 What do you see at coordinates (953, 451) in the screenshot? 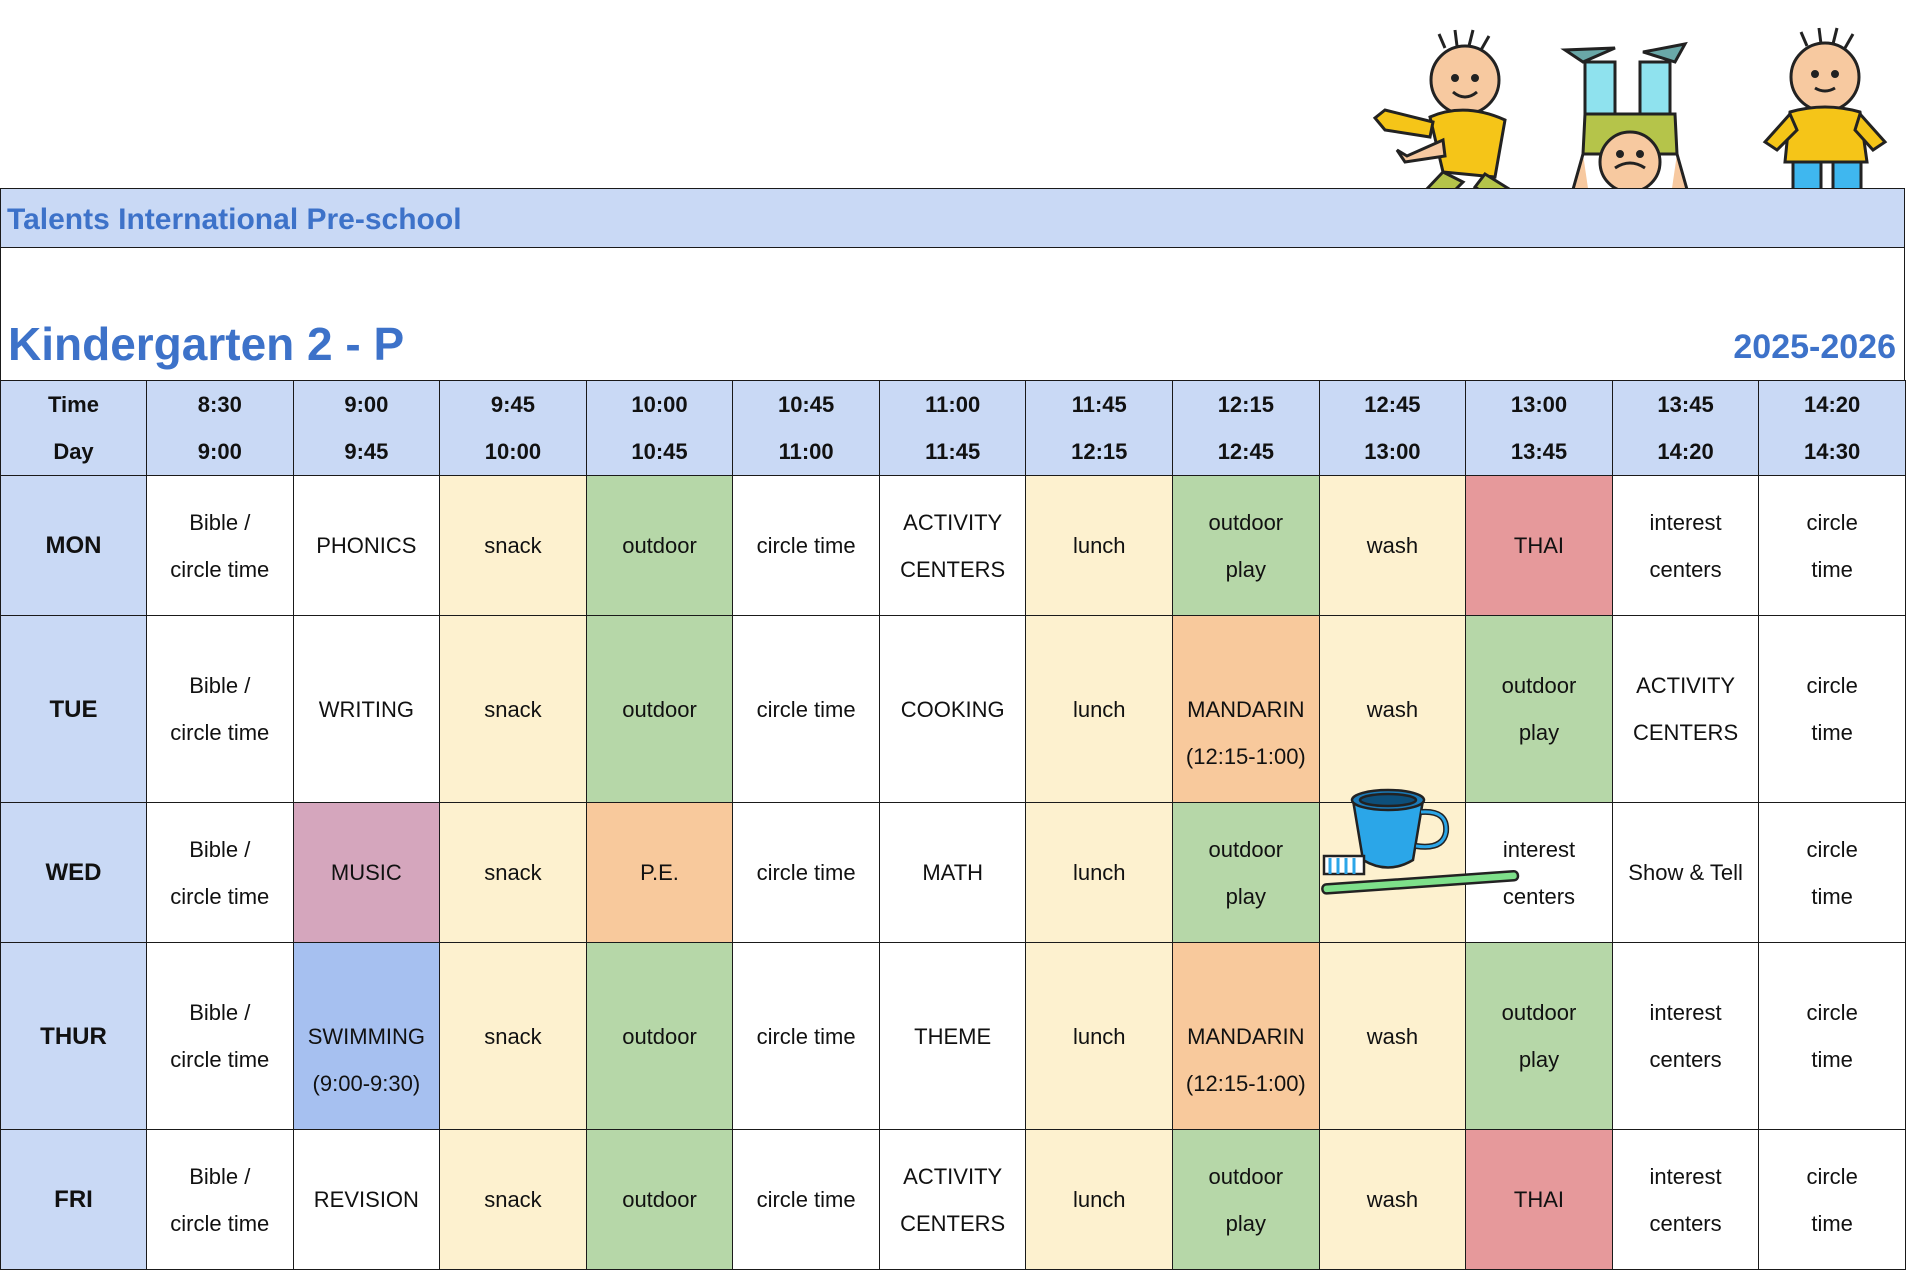
I see `slot-end: 11:45` at bounding box center [953, 451].